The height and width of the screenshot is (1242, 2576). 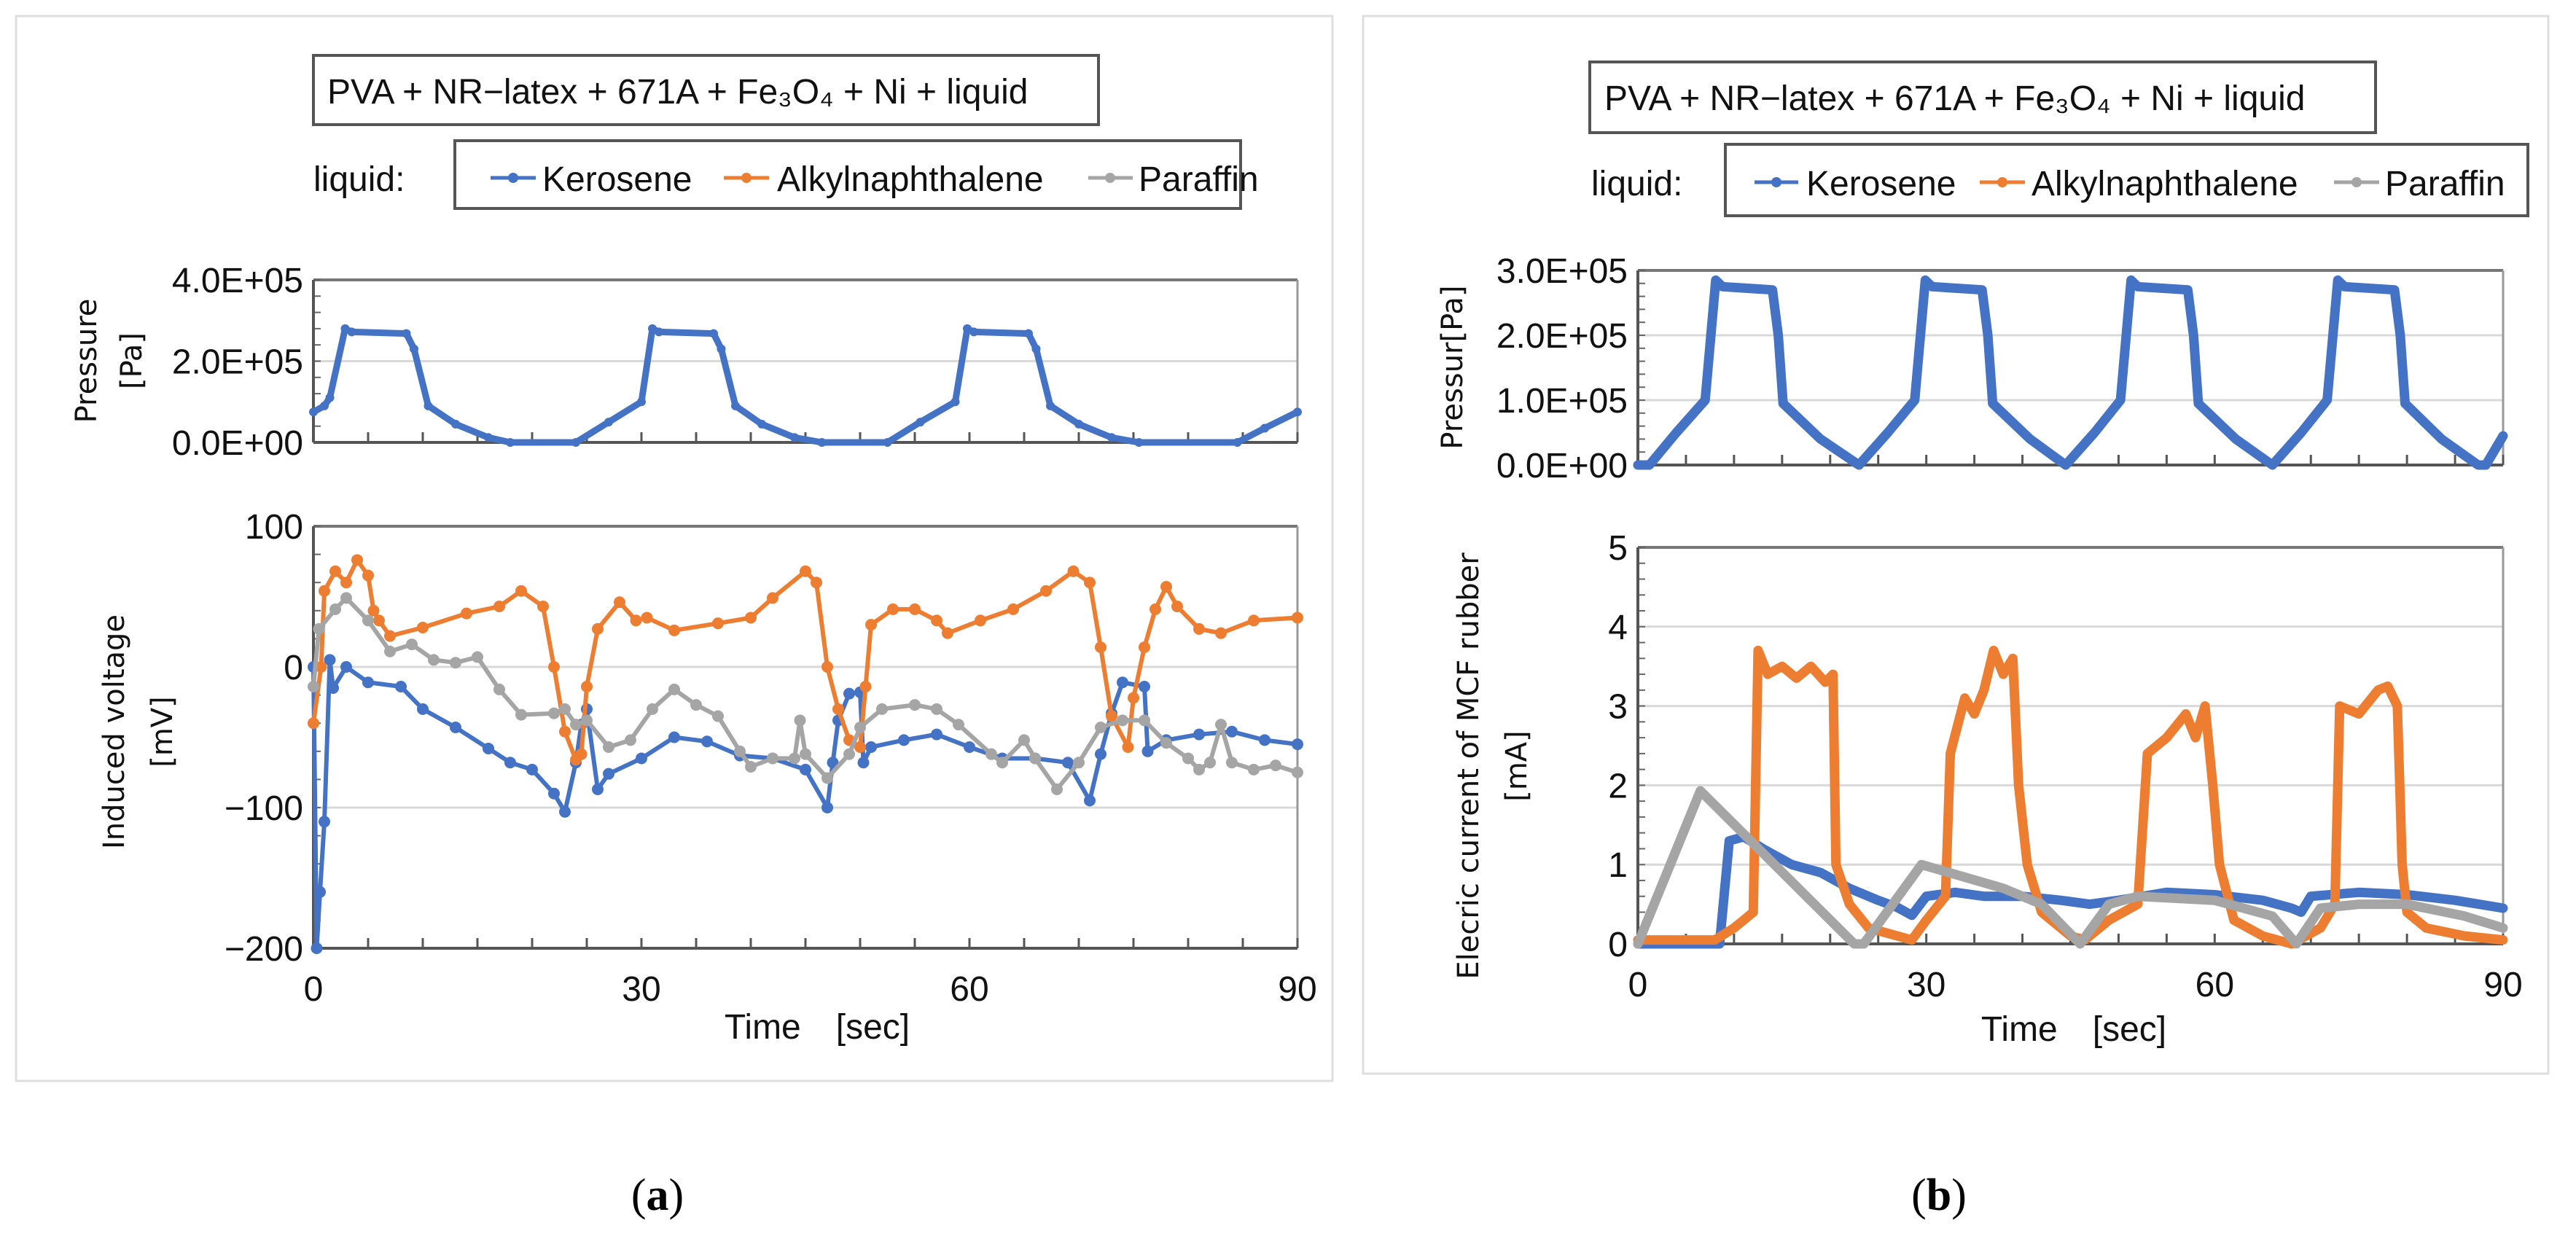 I want to click on y-tick-label: 0, so click(x=294, y=668).